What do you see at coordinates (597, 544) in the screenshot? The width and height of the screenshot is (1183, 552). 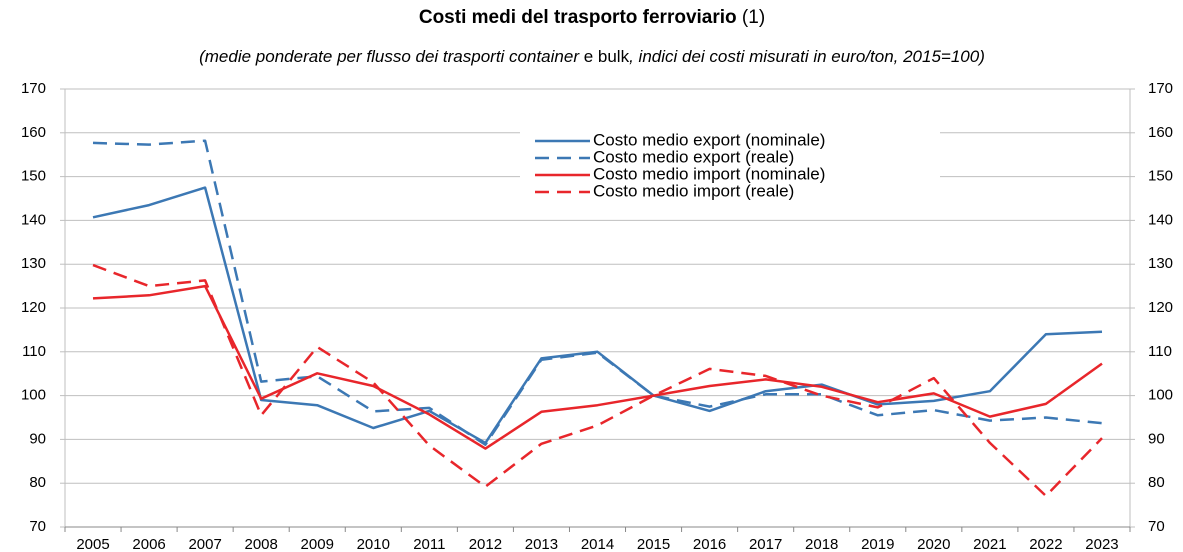 I see `x-tick-label: 2014` at bounding box center [597, 544].